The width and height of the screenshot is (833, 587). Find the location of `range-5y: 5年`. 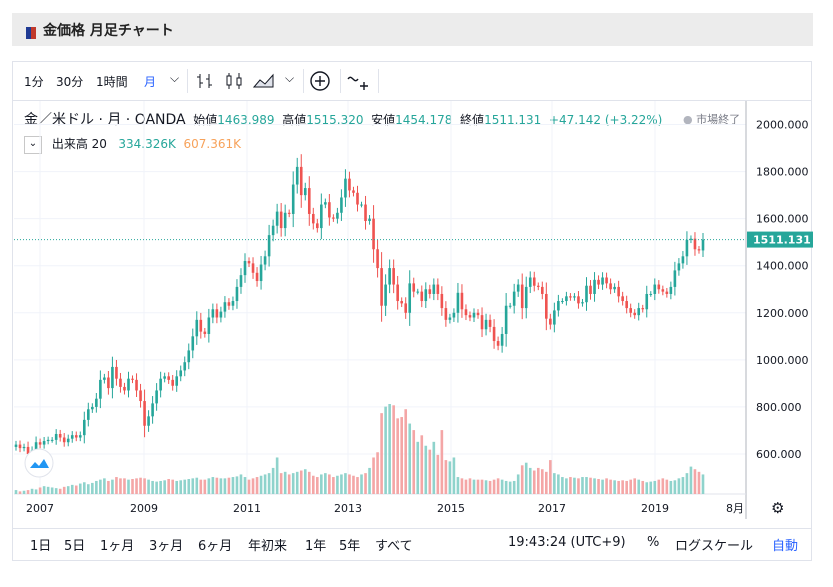

range-5y: 5年 is located at coordinates (350, 546).